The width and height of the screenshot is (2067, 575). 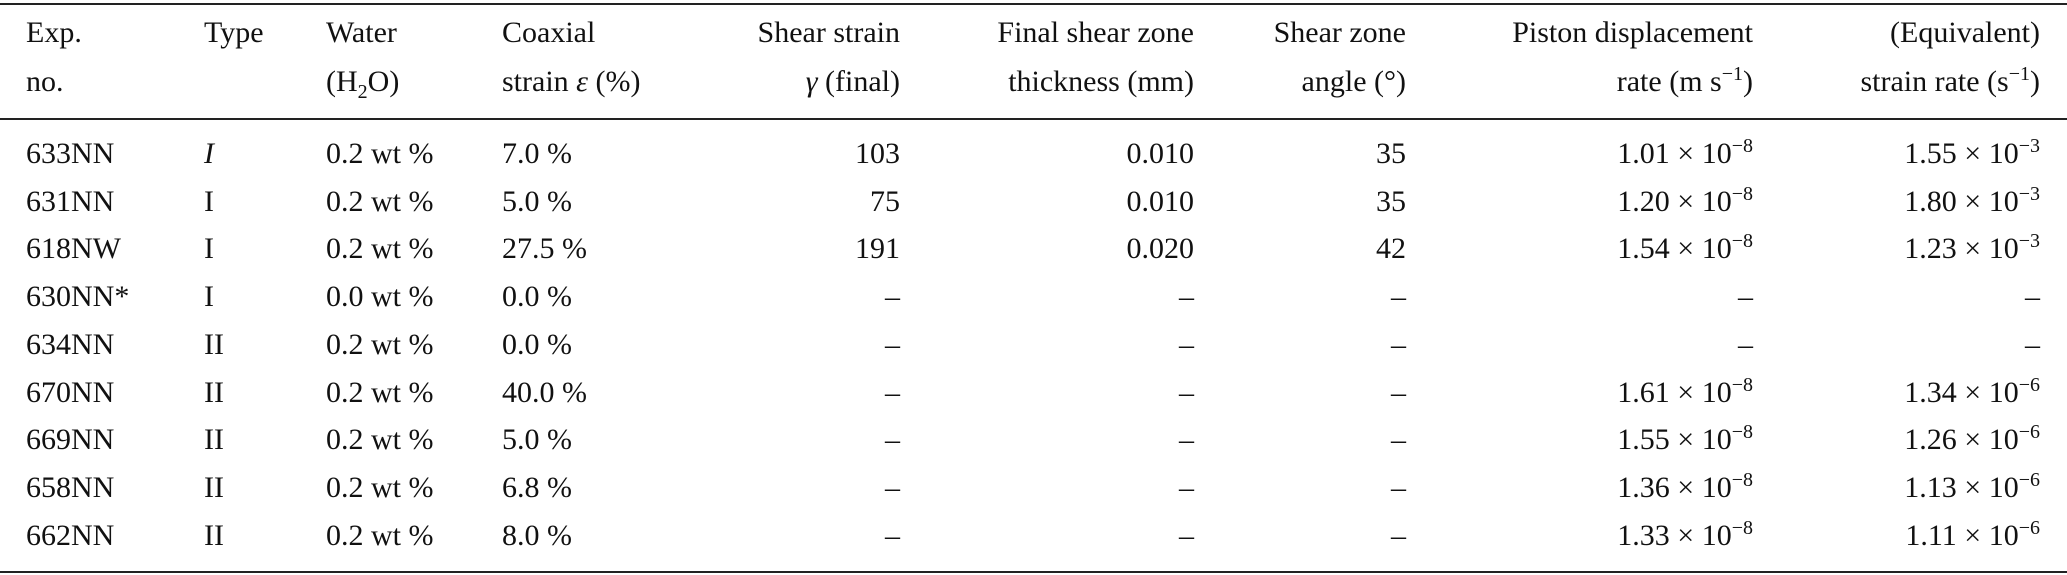 I want to click on table-cell: 0.0 %, so click(x=537, y=297).